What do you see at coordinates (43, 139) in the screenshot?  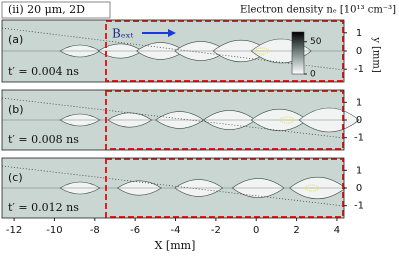 I see `time-annotation: t′ = 0.008 ns` at bounding box center [43, 139].